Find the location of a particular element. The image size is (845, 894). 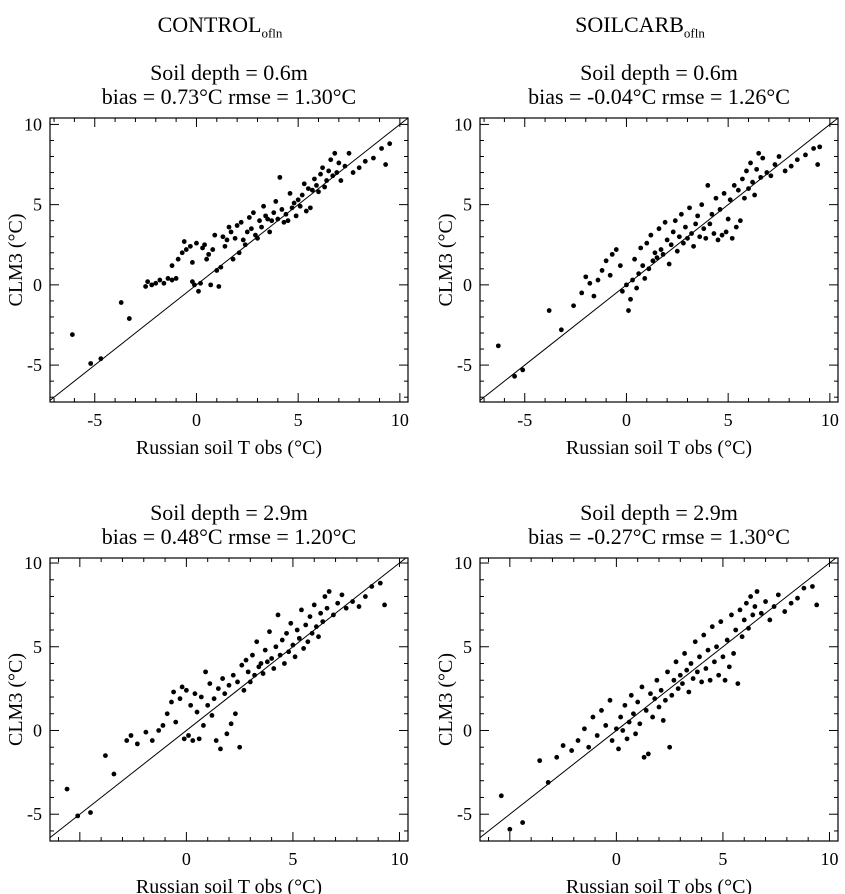

y-axis-label: CLM3 (°C) is located at coordinates (16, 699).